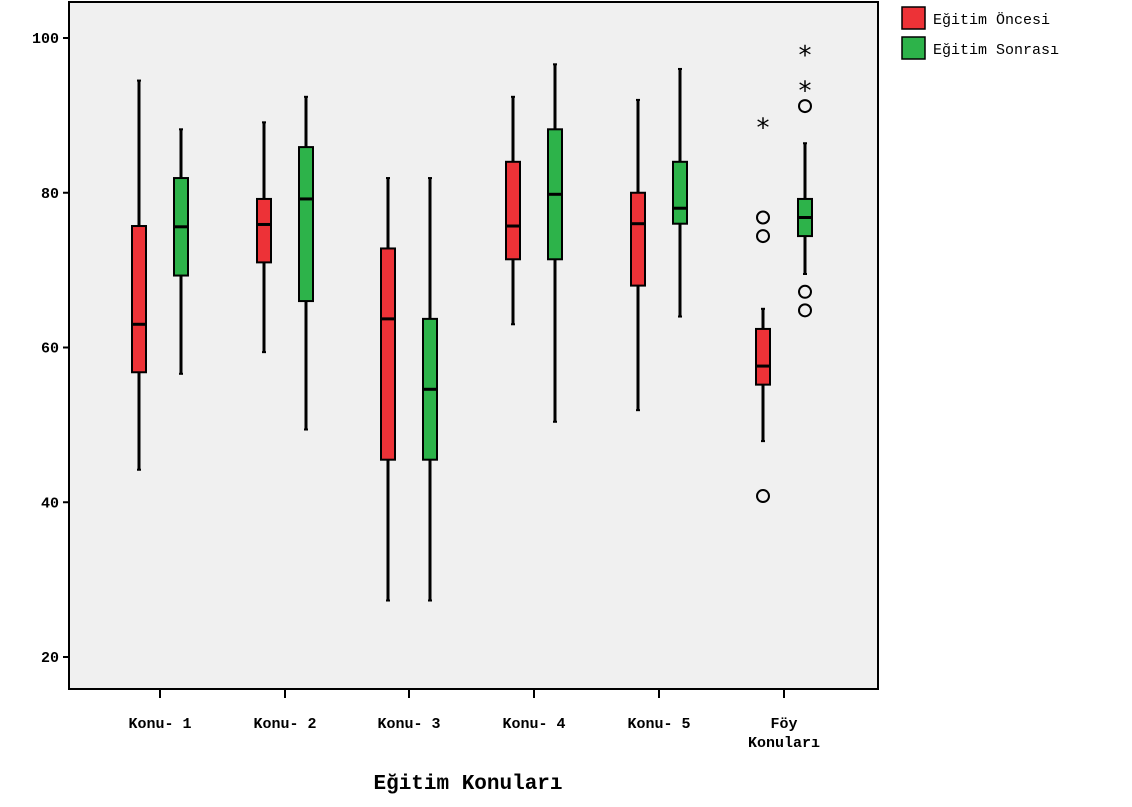 This screenshot has width=1132, height=807. Describe the element at coordinates (45, 39) in the screenshot. I see `y-tick-label: 100` at that location.